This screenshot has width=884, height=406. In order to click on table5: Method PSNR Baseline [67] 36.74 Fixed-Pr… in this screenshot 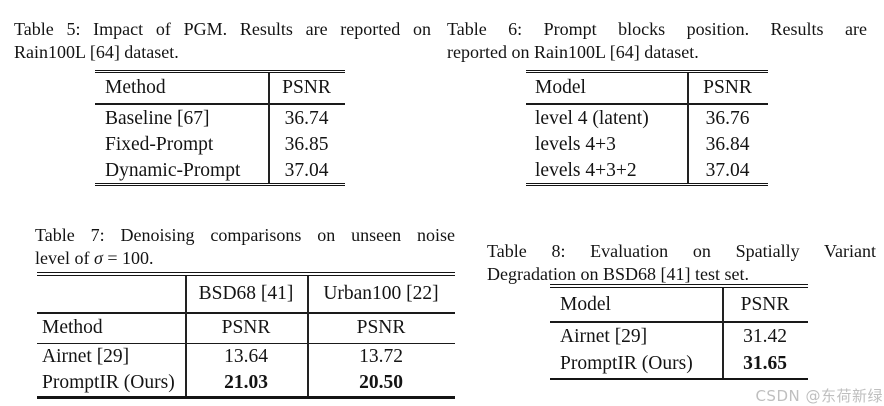, I will do `click(220, 128)`.